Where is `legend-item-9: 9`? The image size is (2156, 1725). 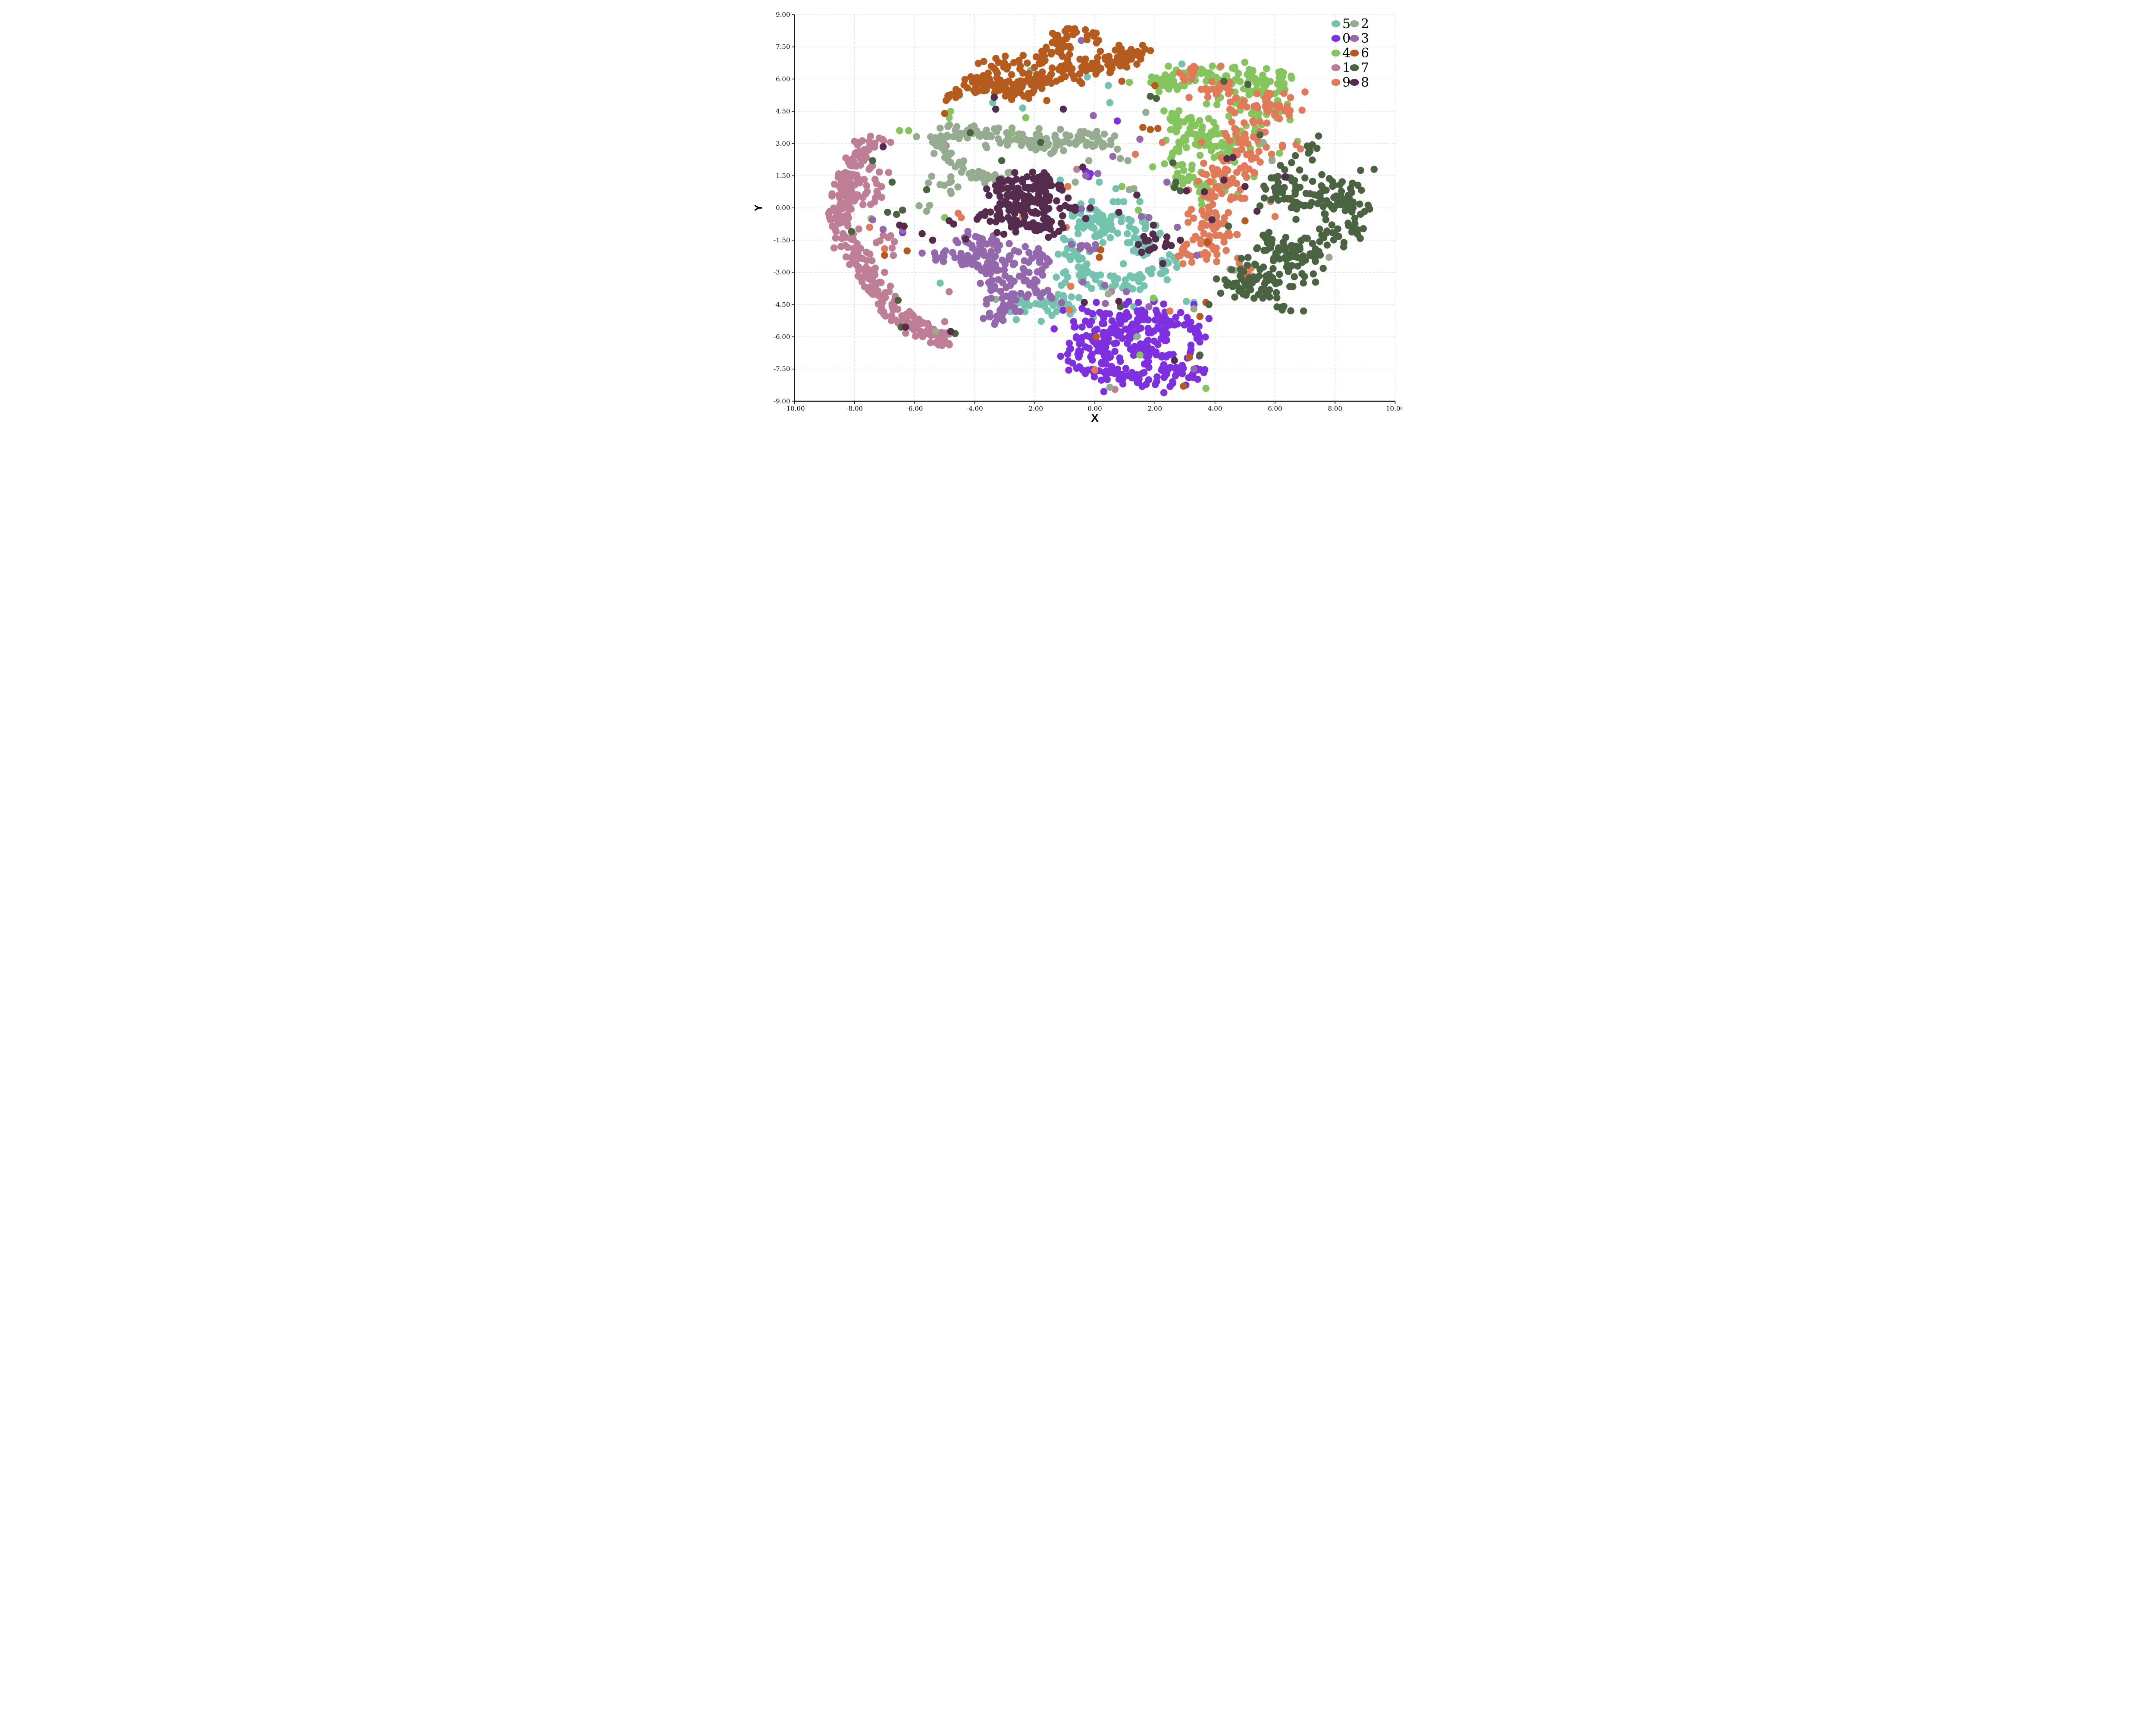 legend-item-9: 9 is located at coordinates (1341, 83).